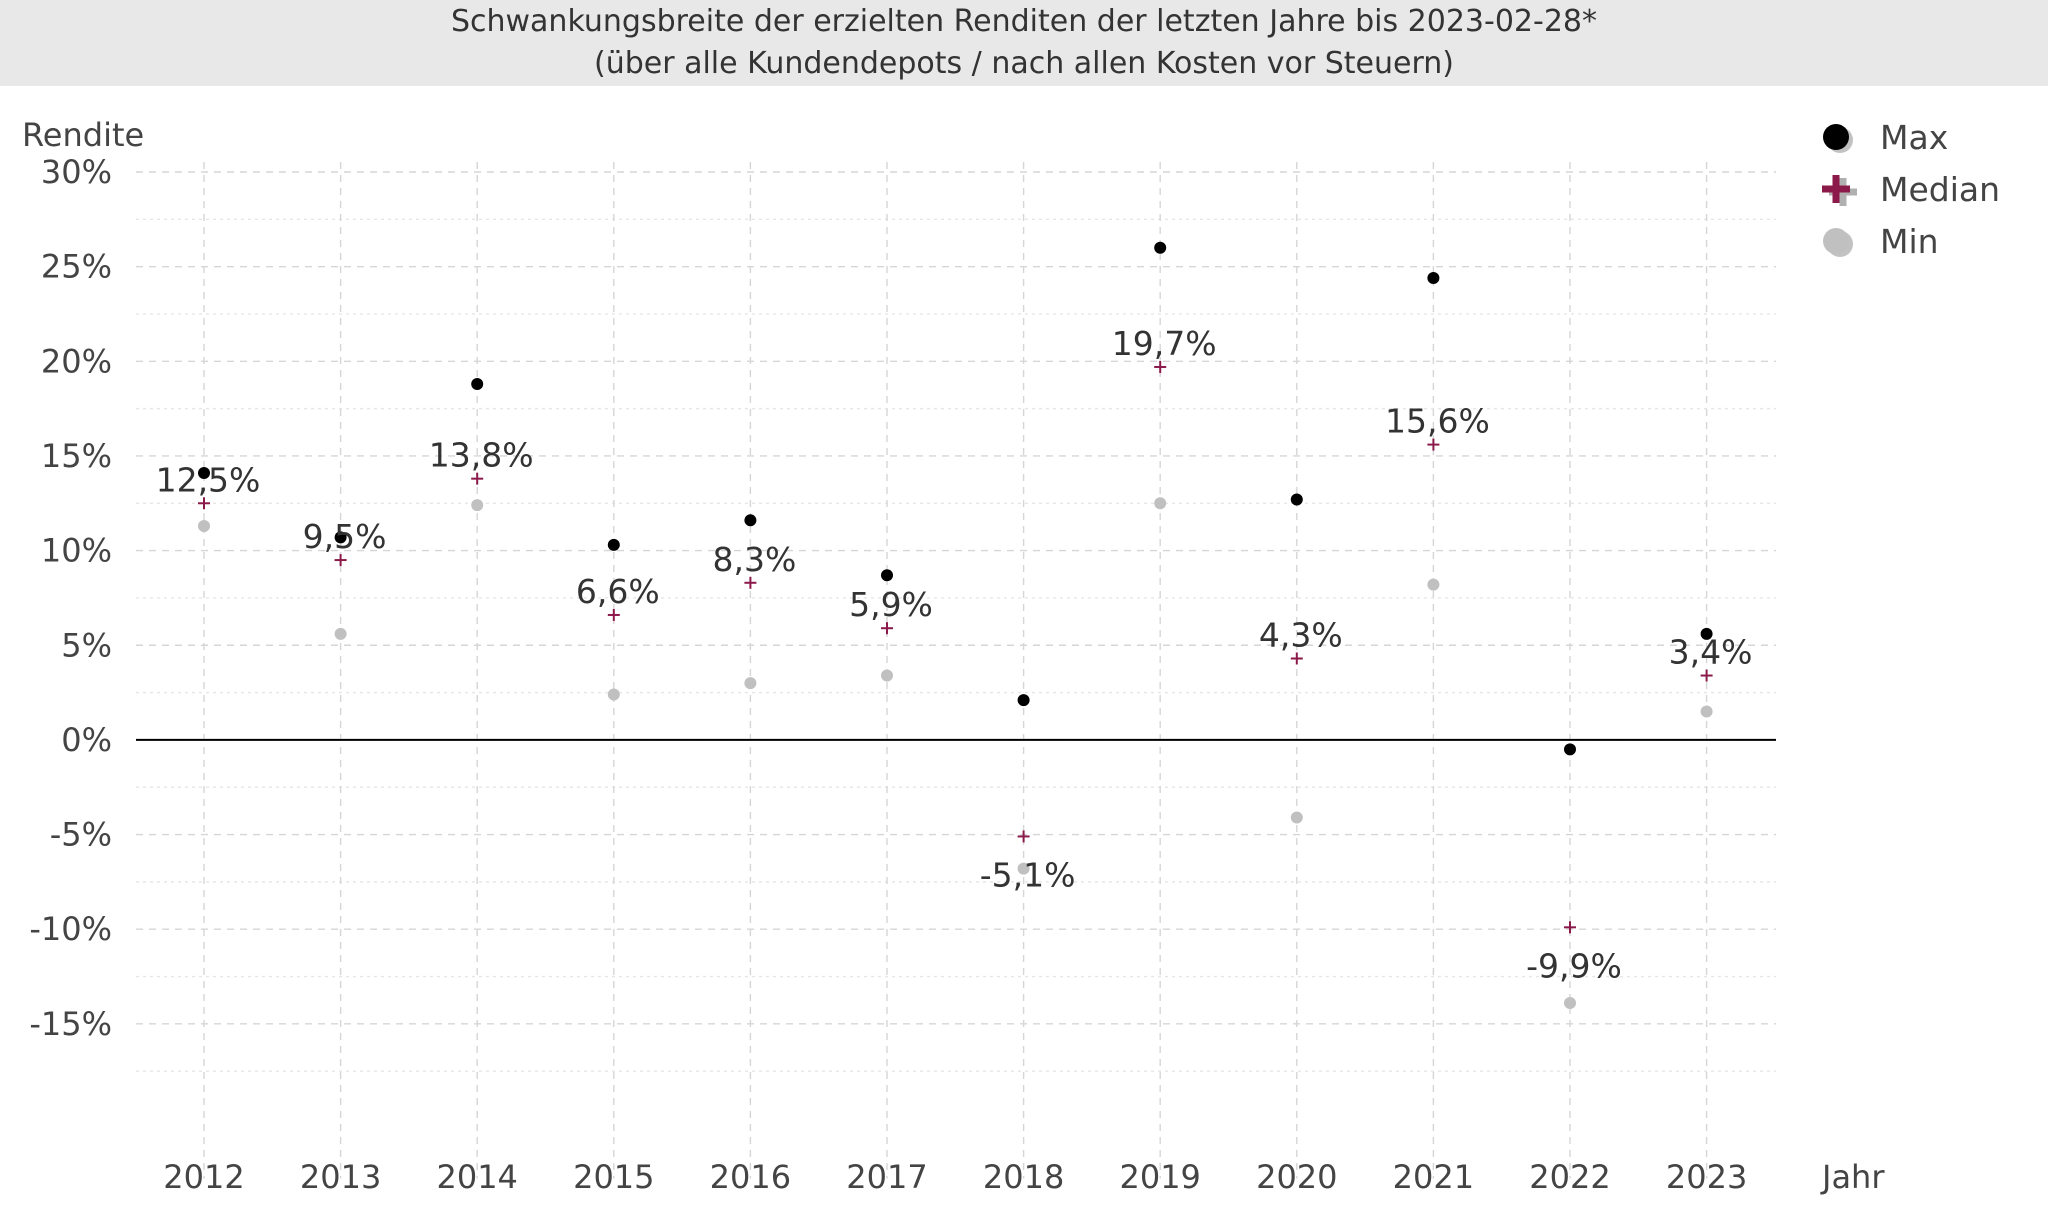 This screenshot has height=1205, width=2048. What do you see at coordinates (203, 1177) in the screenshot?
I see `x-tick-label: 2012` at bounding box center [203, 1177].